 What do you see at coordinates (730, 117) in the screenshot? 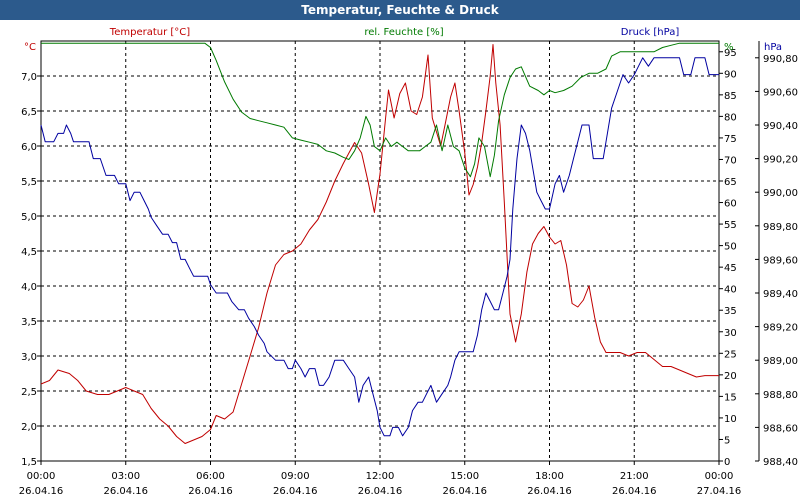
I see `humidity-tick-label: 80` at bounding box center [730, 117].